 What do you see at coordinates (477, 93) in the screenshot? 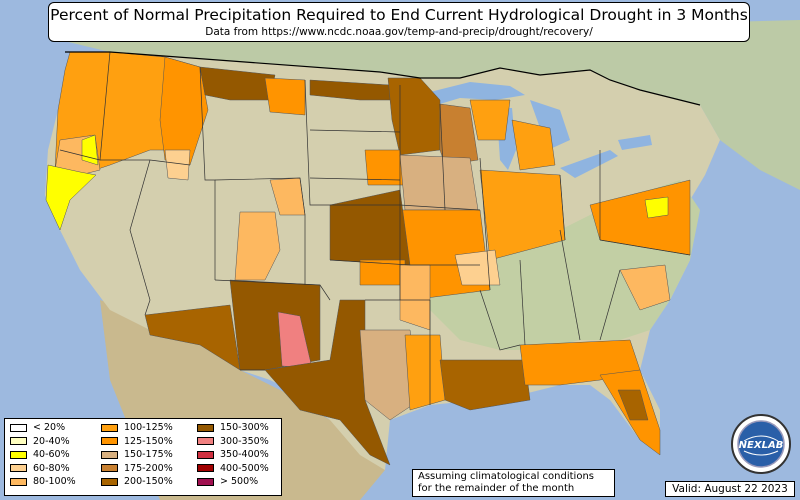
I see `lake-superior` at bounding box center [477, 93].